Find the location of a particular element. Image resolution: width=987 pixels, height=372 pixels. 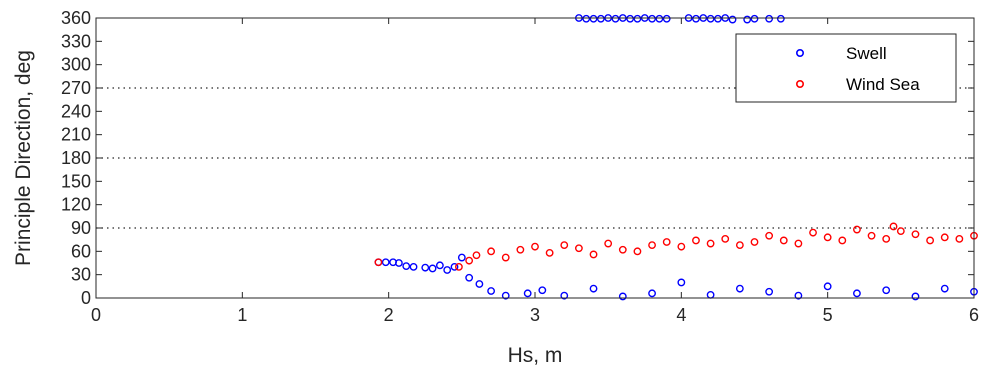

legend-label-wind-sea: Wind Sea is located at coordinates (883, 84).